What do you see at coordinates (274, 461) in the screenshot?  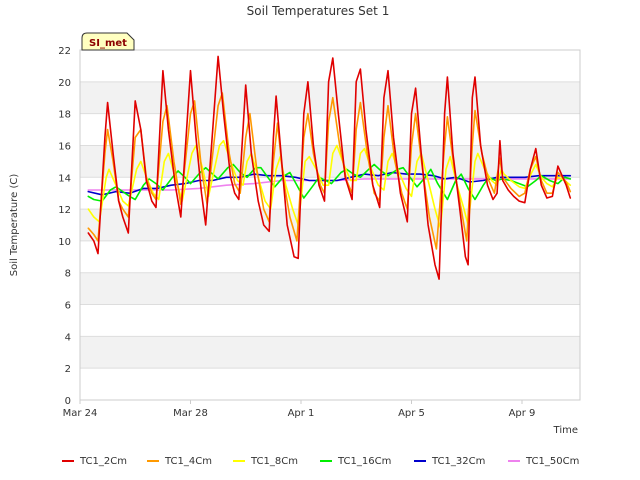 I see `legend-label: TC1_8Cm` at bounding box center [274, 461].